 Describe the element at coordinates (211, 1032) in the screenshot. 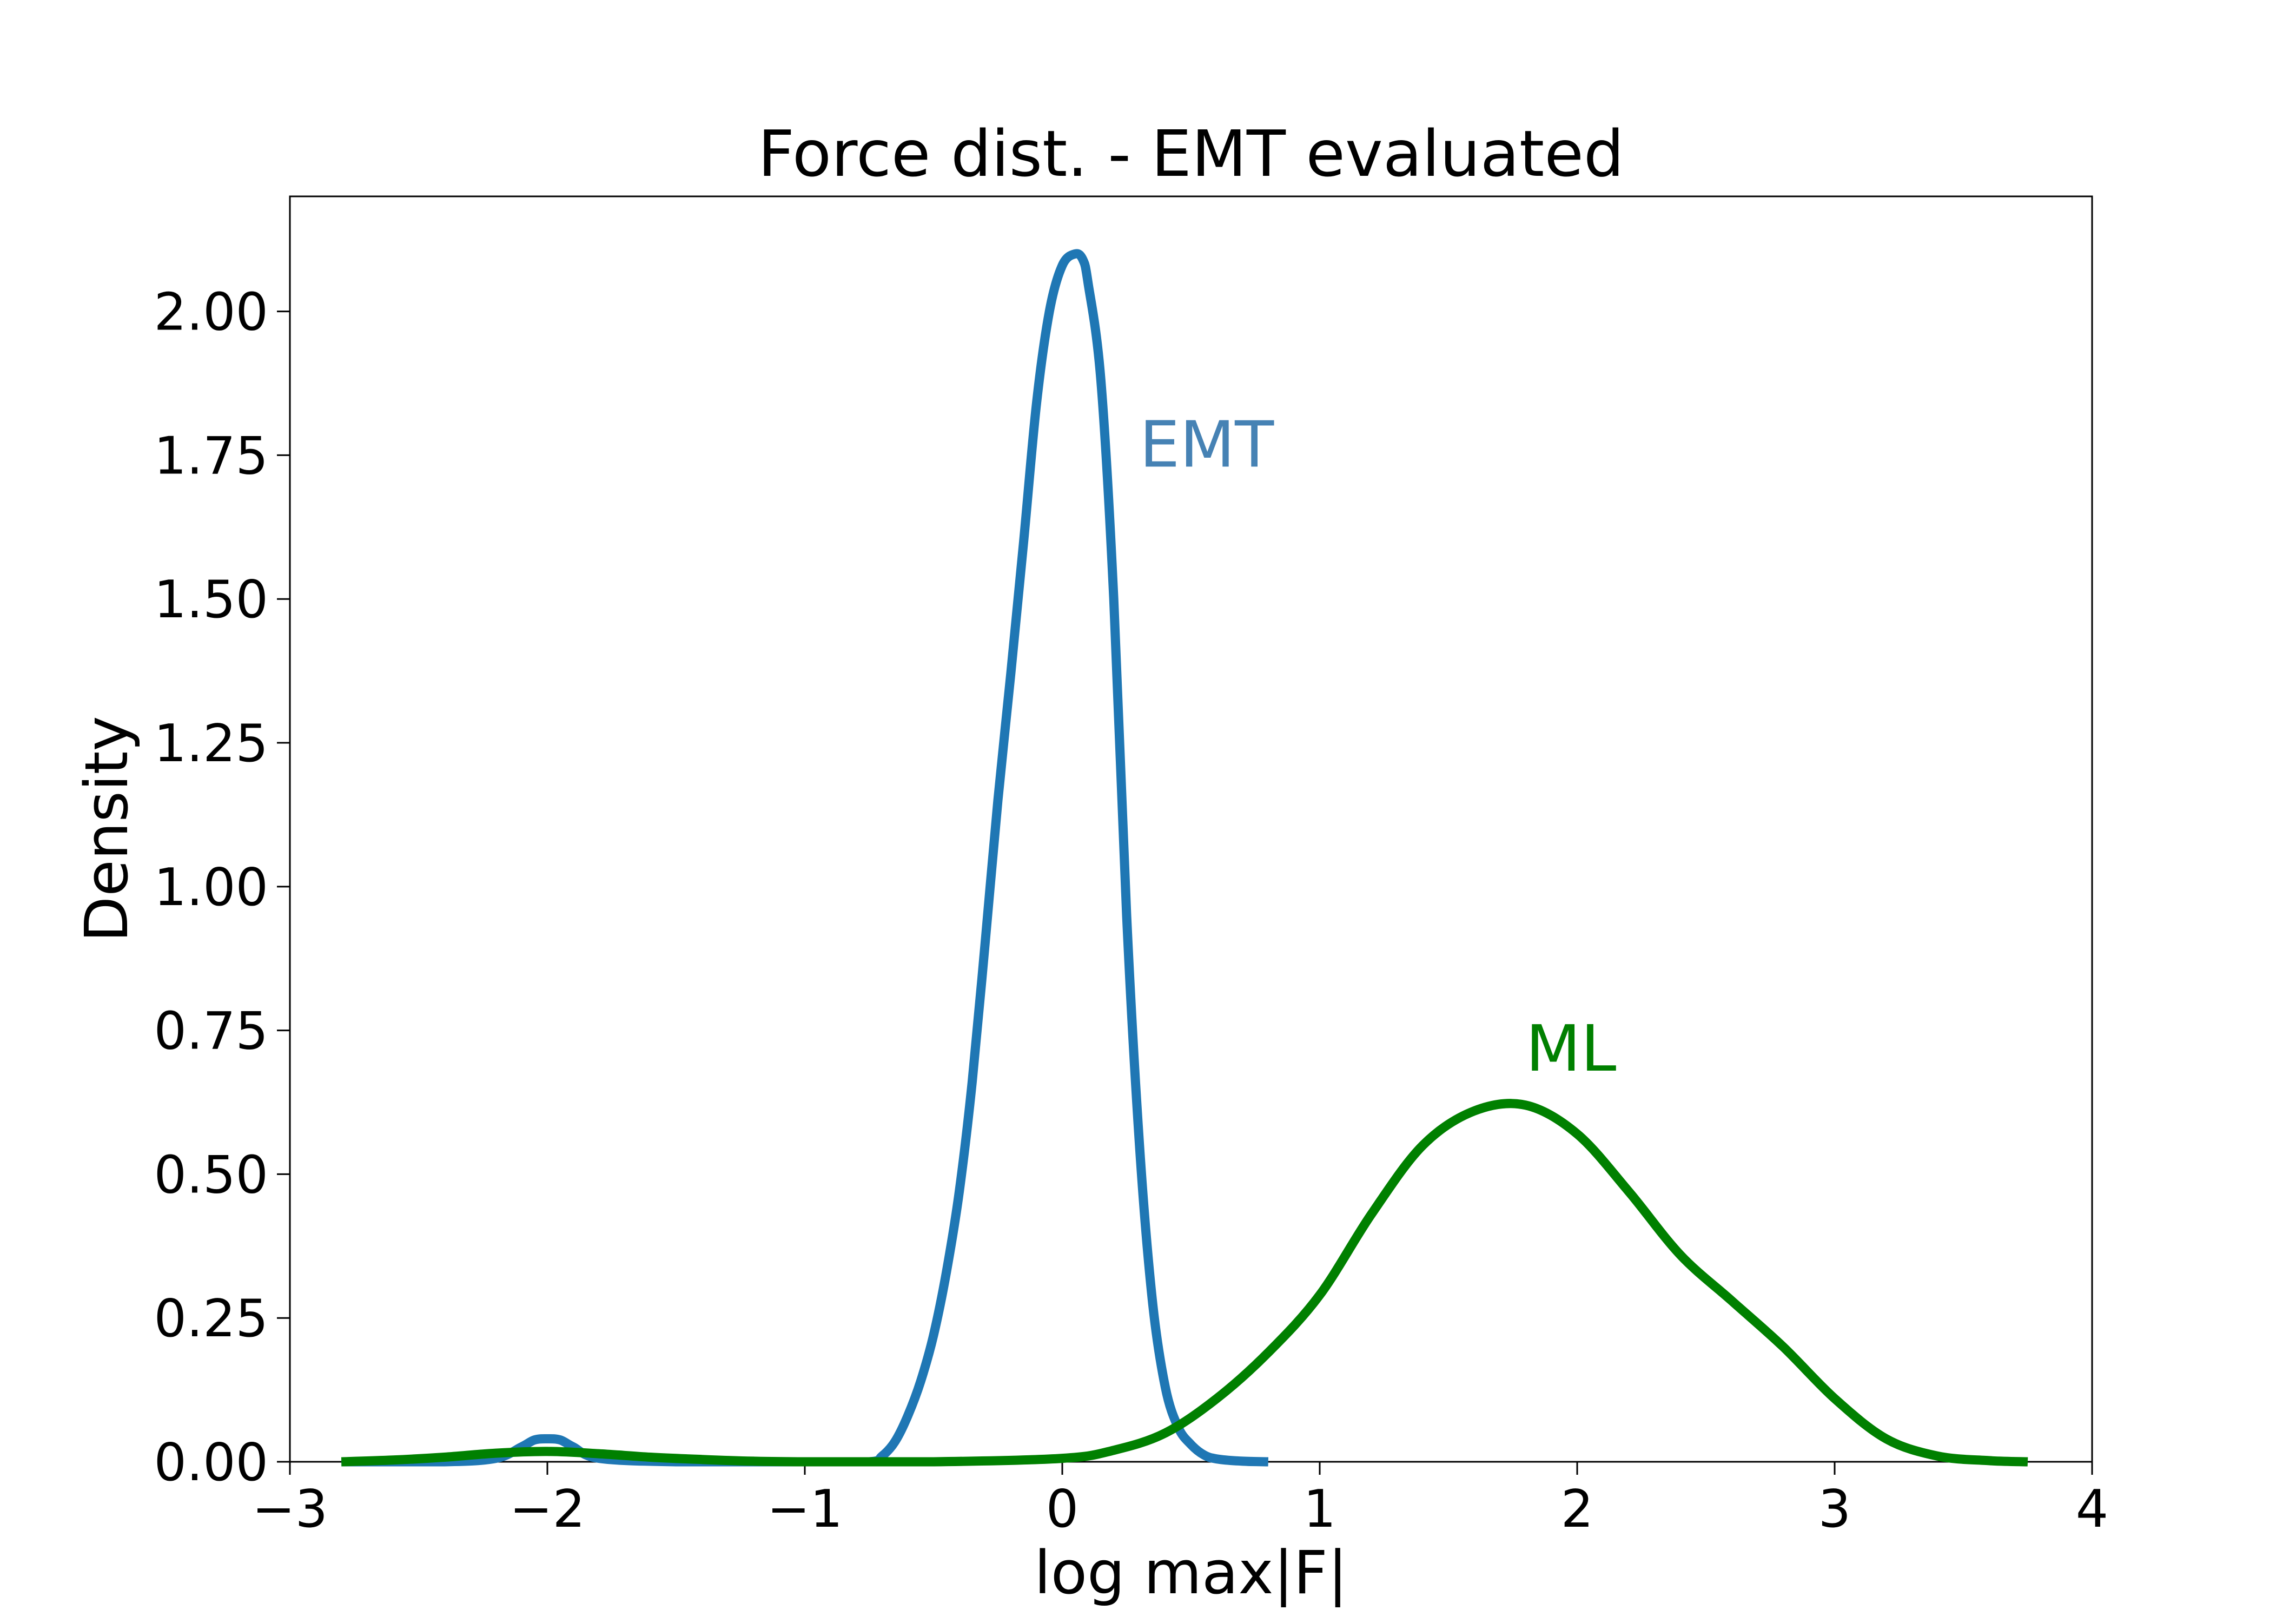

I see `y-tick-label: 0.75` at that location.